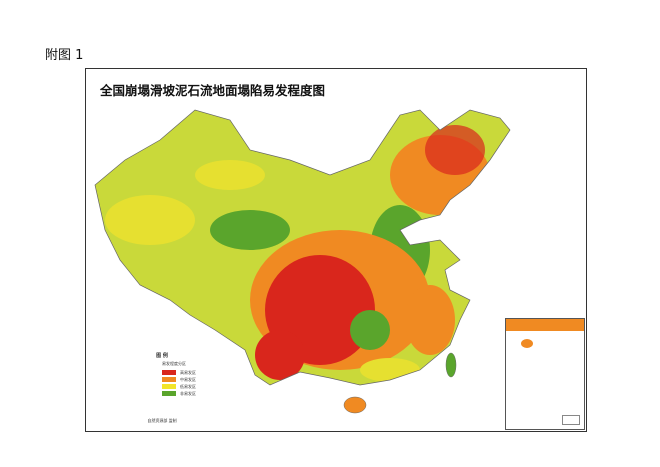  I want to click on legend-item-medium: 中易发区, so click(179, 379).